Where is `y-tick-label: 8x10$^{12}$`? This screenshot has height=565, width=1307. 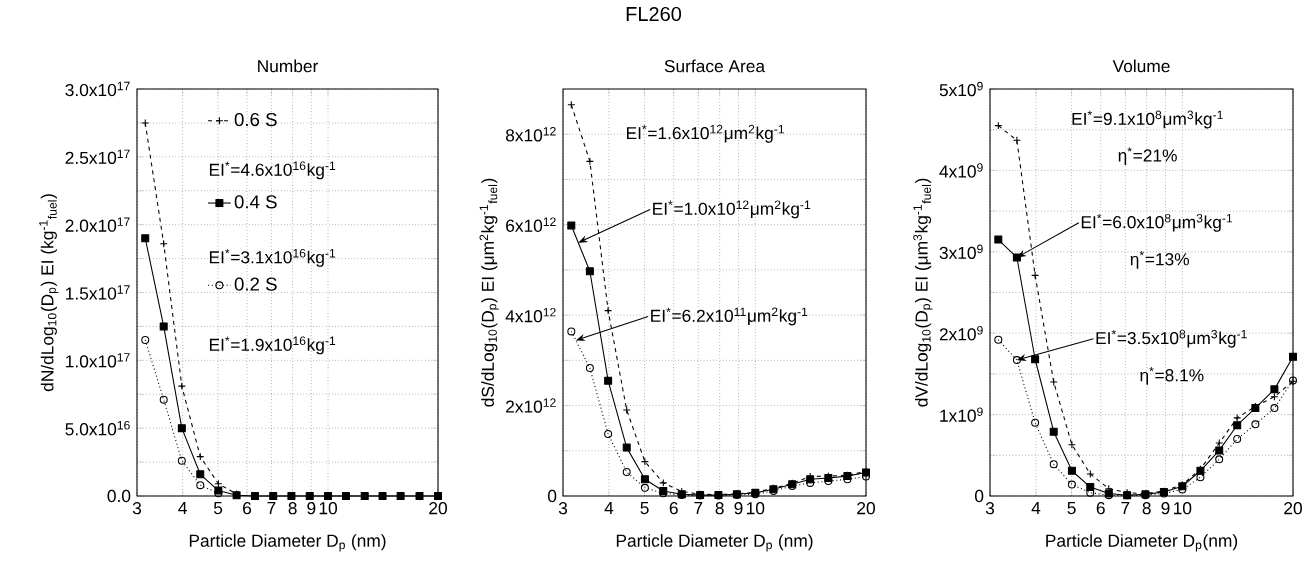 y-tick-label: 8x10$^{12}$ is located at coordinates (530, 134).